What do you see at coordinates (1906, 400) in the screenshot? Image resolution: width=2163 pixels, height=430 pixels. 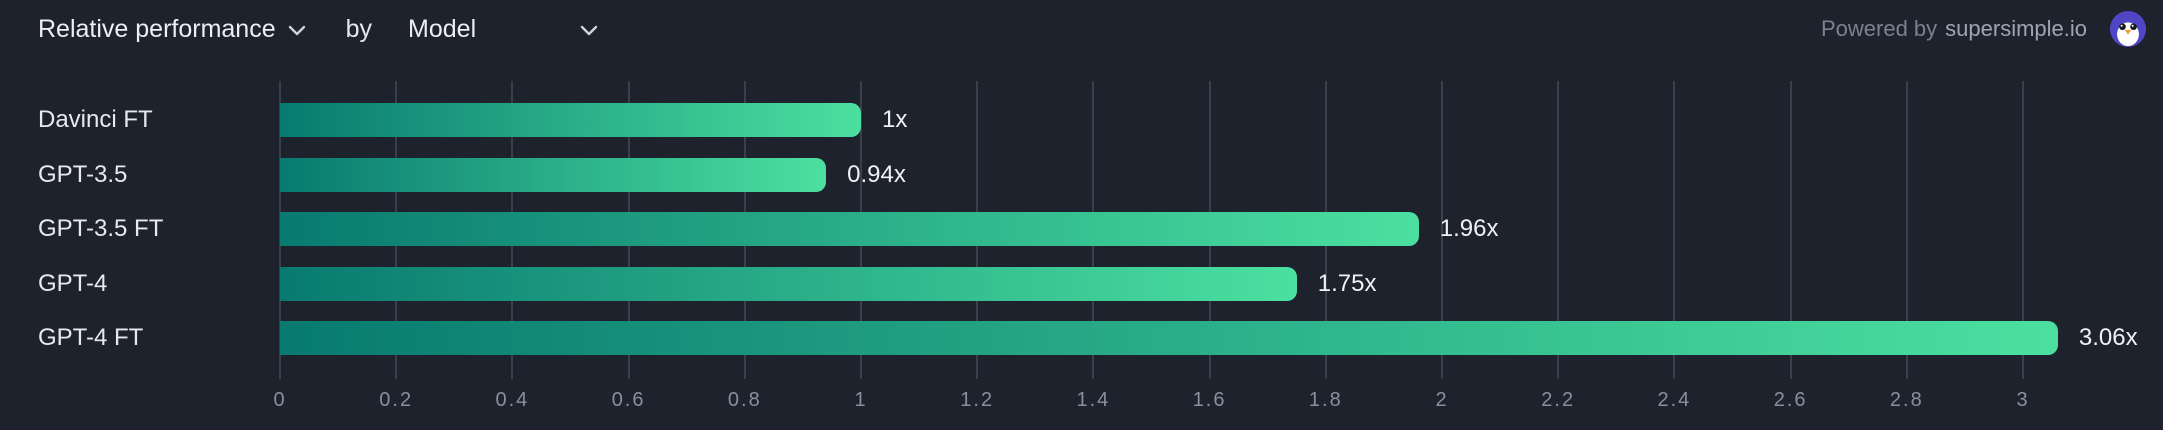 I see `x-axis-tick-label: 2.8` at bounding box center [1906, 400].